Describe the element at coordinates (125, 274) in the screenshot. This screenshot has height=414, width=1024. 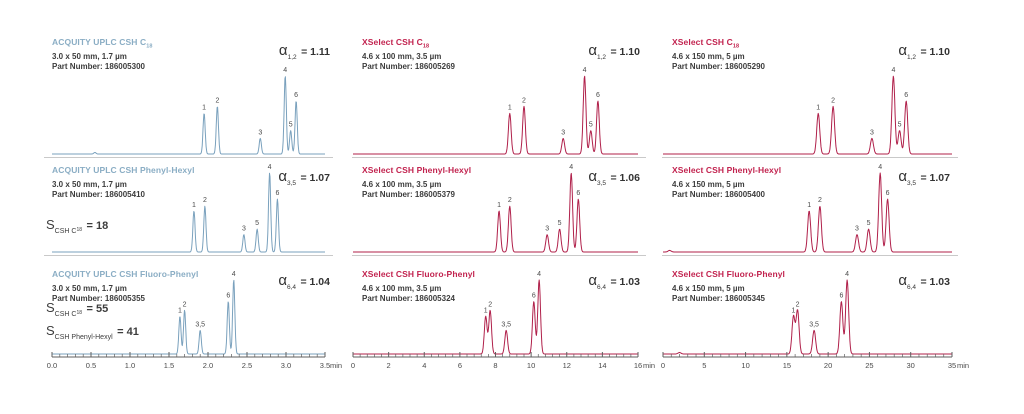
I see `column-title-text: ACQUITY UPLC CSH Fluoro-Phenyl` at that location.